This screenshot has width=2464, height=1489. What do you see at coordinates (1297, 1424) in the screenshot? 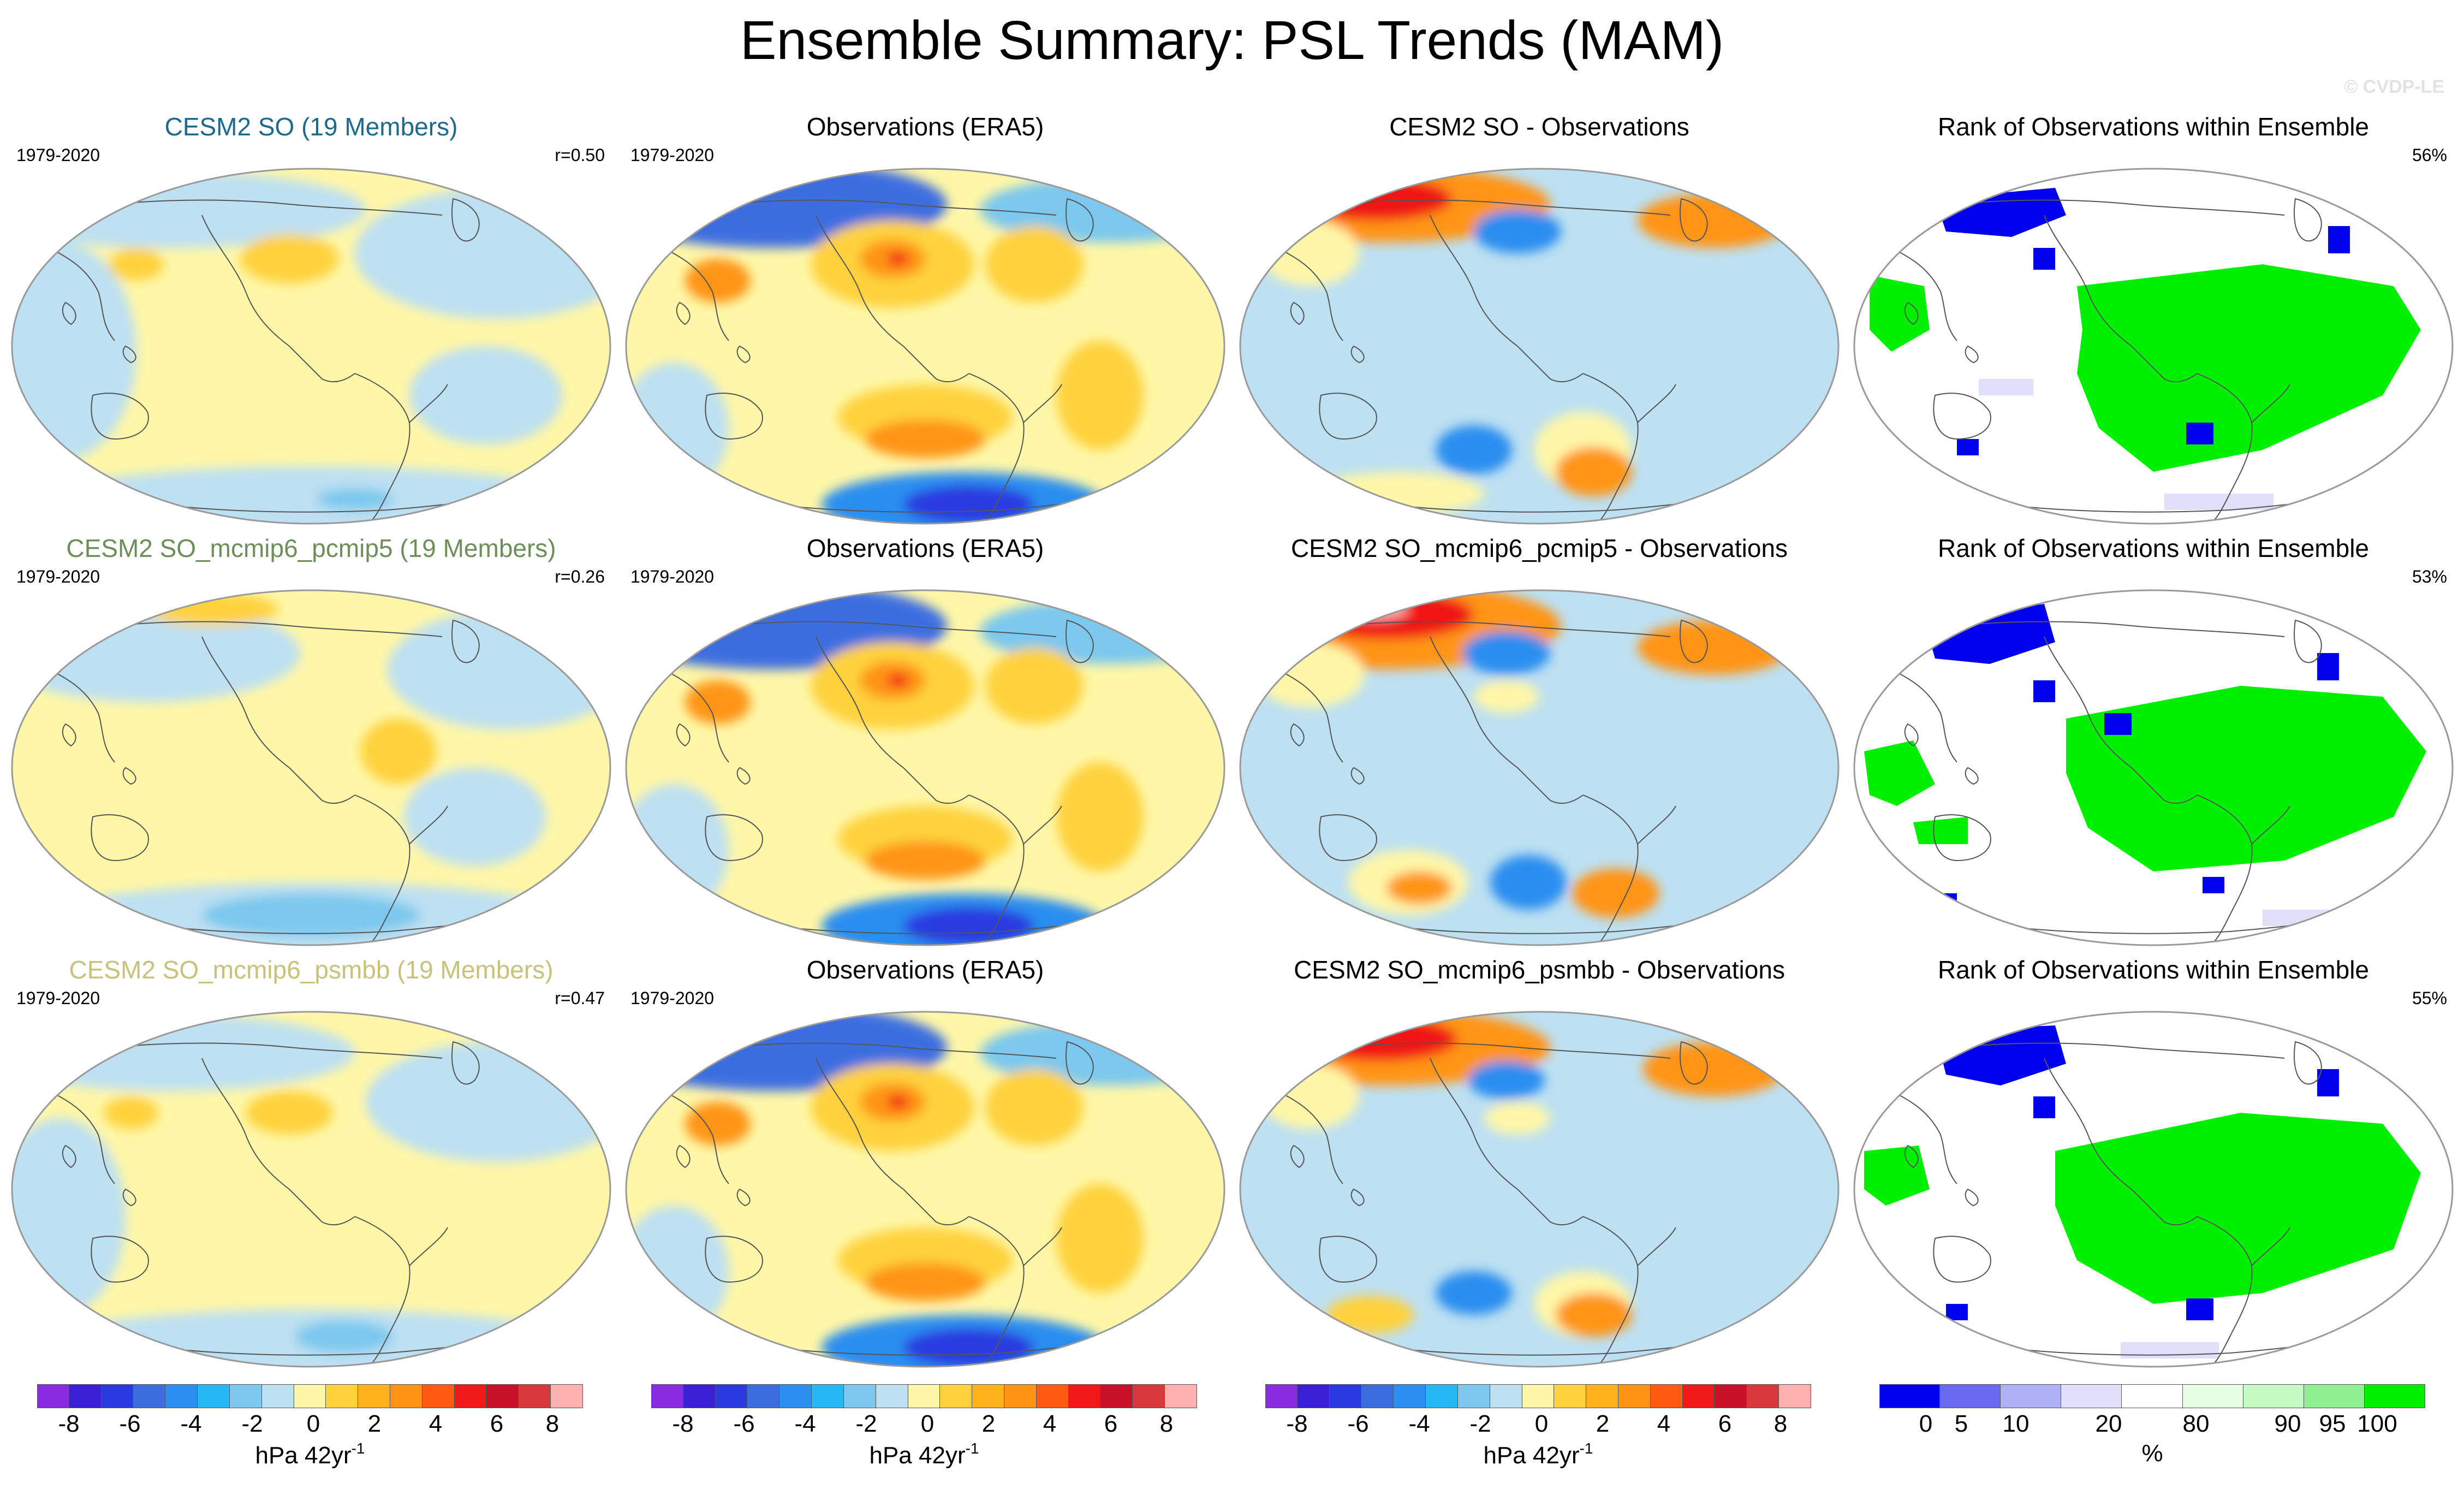
I see `colorbar-tick: -8` at bounding box center [1297, 1424].